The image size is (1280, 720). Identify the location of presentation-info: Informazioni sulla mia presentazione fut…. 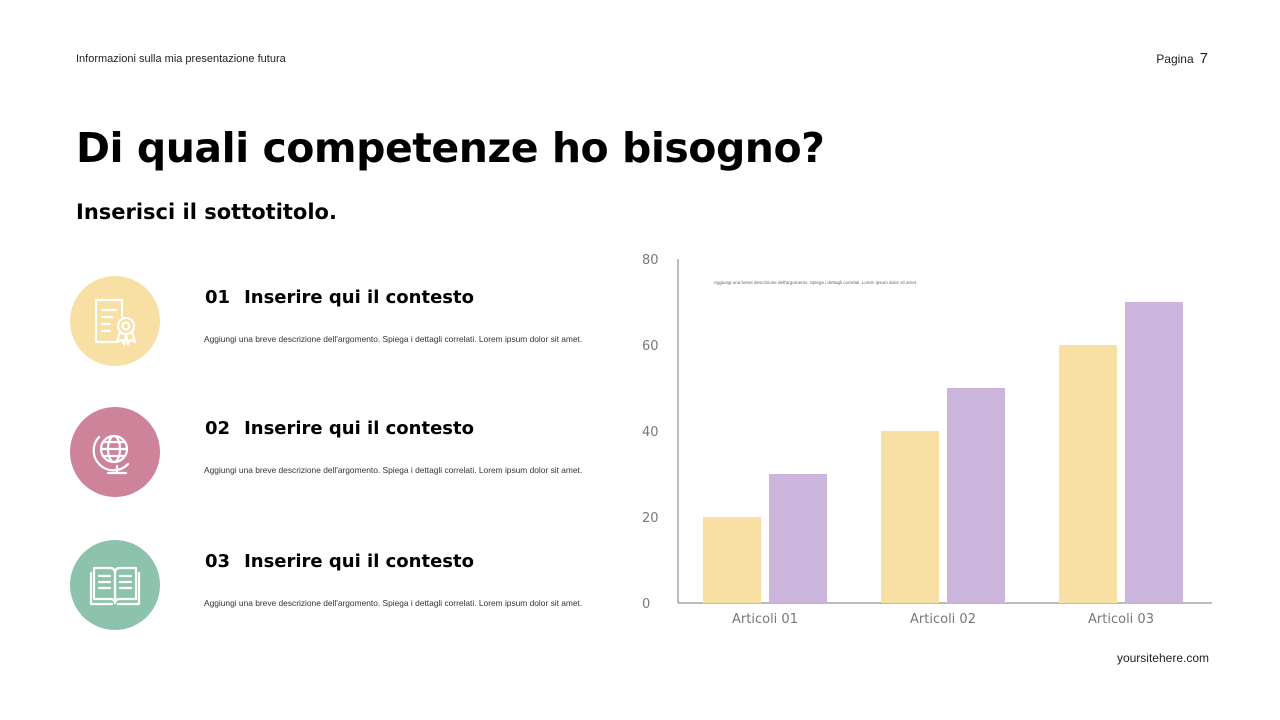
(181, 59).